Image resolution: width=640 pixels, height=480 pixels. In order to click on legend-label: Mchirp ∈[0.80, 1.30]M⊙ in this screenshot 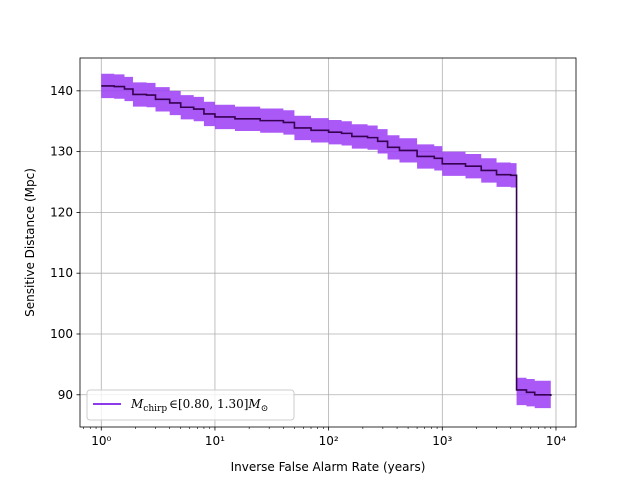, I will do `click(199, 405)`.